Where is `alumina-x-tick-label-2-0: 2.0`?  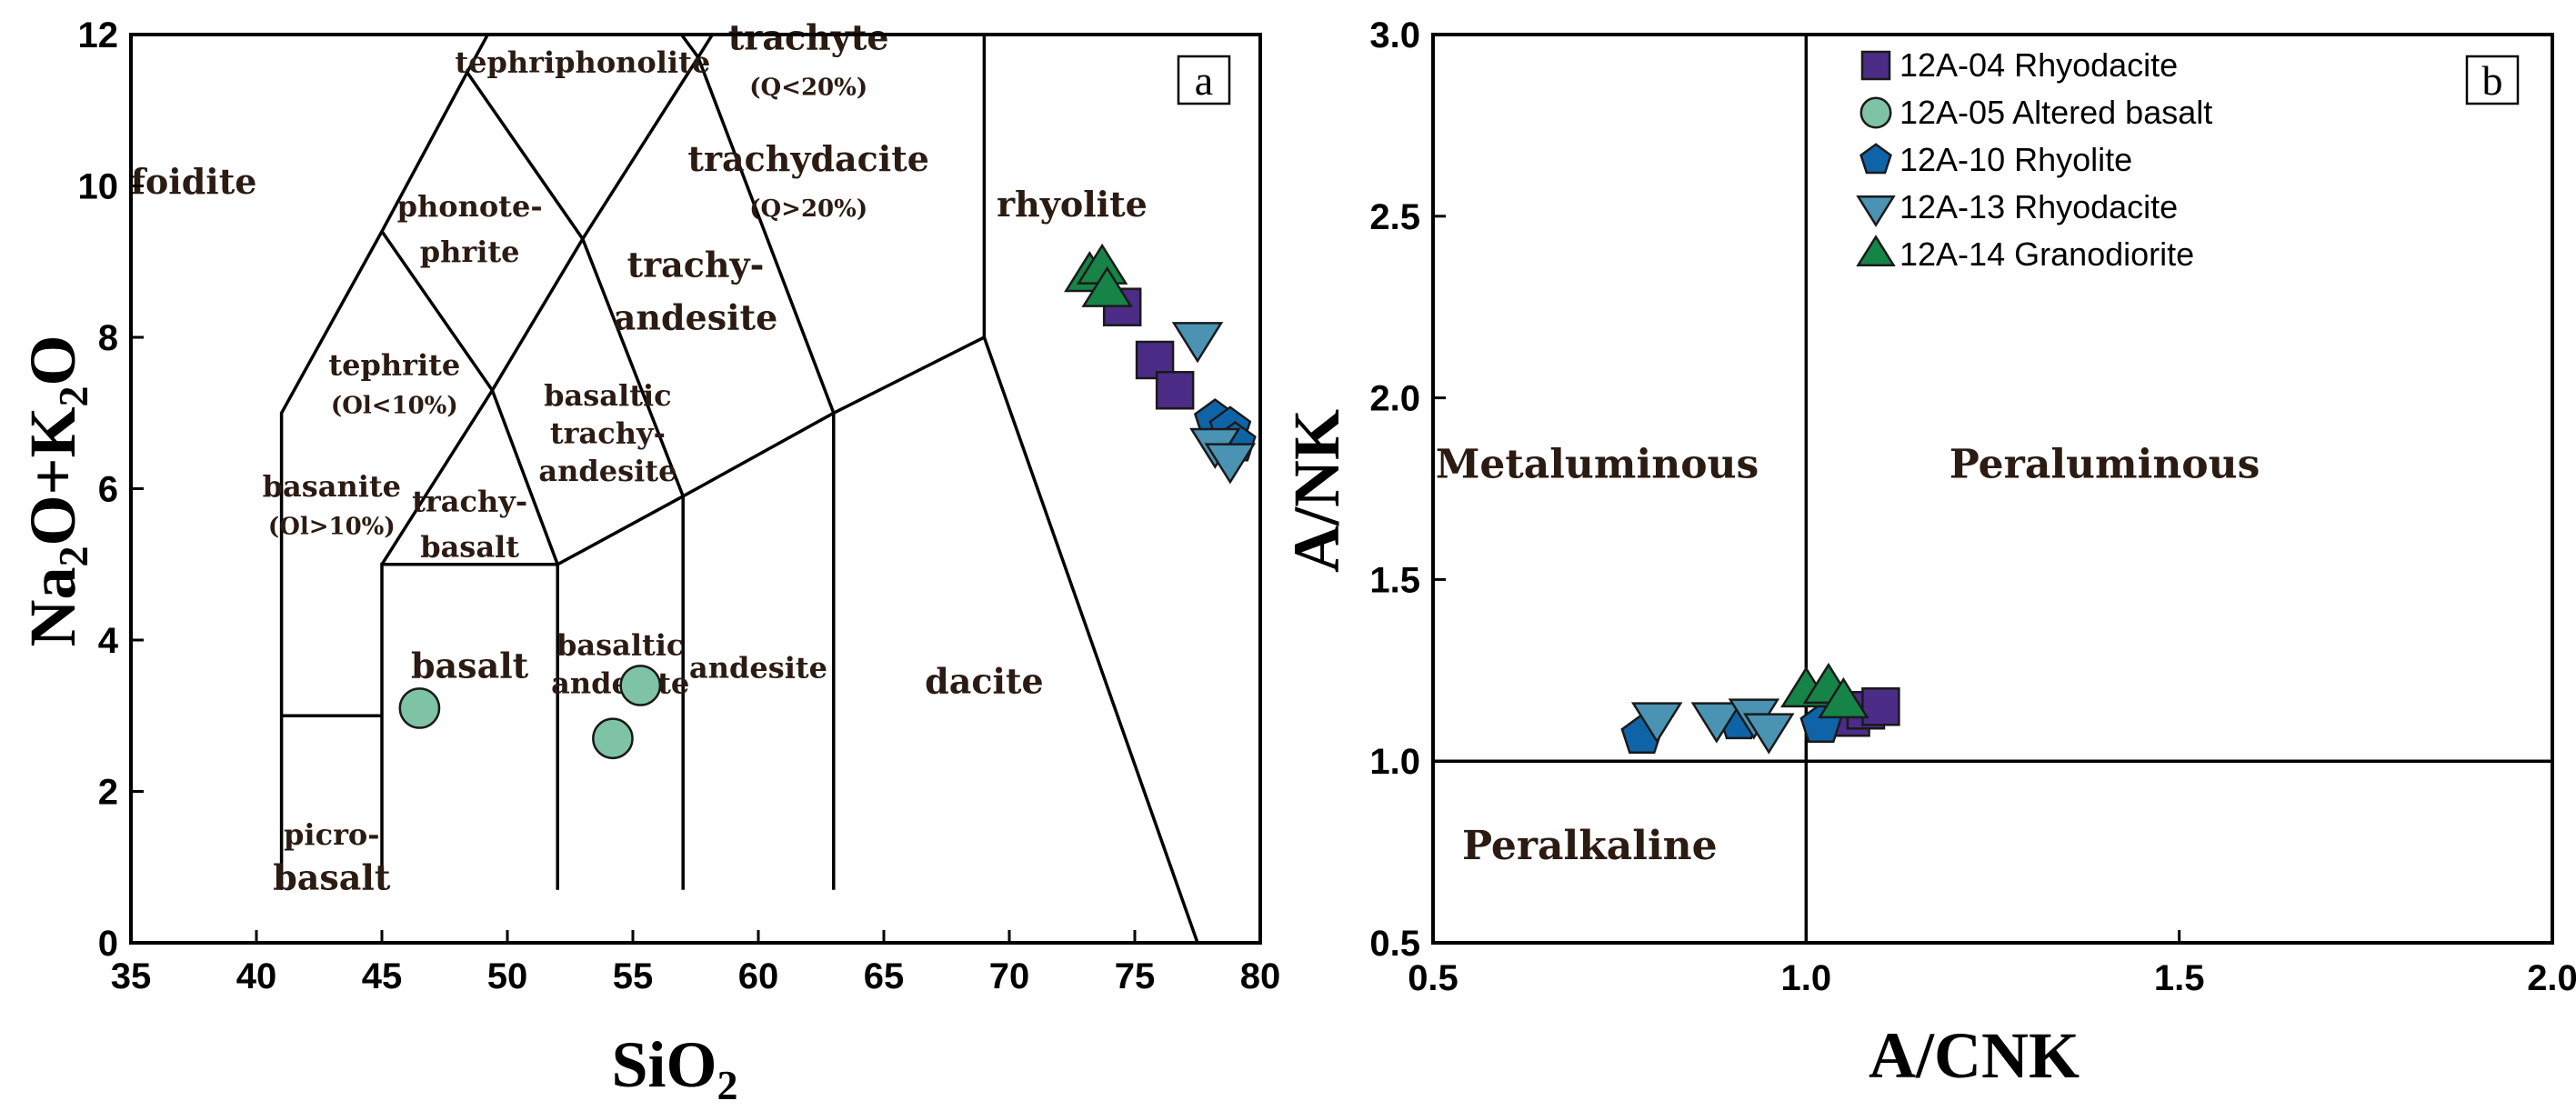 alumina-x-tick-label-2-0: 2.0 is located at coordinates (2552, 978).